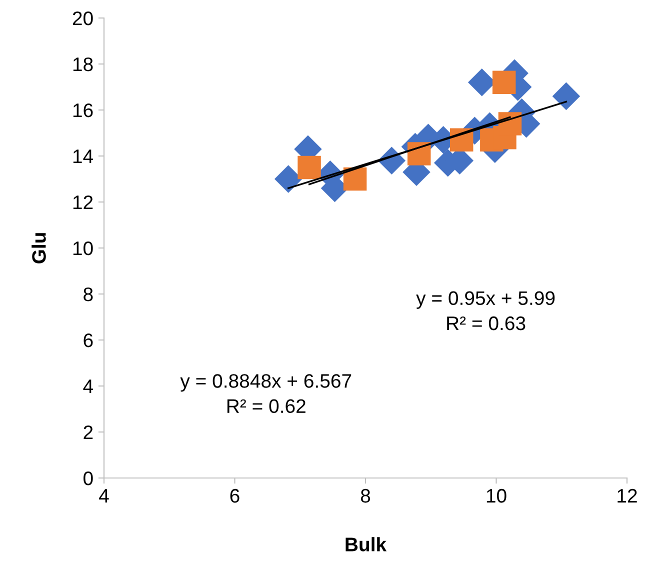 This screenshot has width=645, height=571. What do you see at coordinates (83, 202) in the screenshot?
I see `y-tick-label: 12` at bounding box center [83, 202].